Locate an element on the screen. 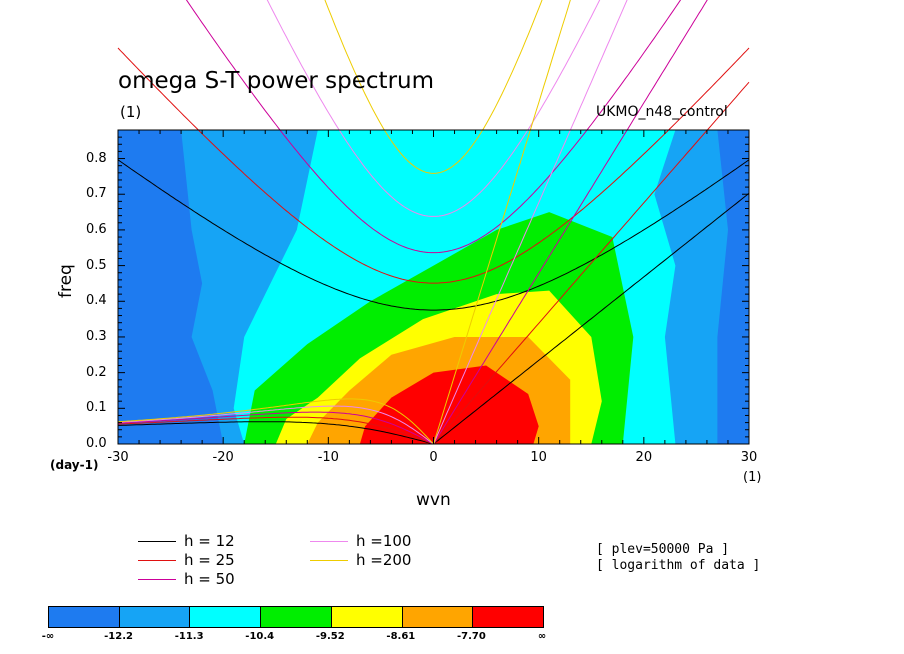 This screenshot has height=654, width=904. curve-gravity-h100 is located at coordinates (433, 108).